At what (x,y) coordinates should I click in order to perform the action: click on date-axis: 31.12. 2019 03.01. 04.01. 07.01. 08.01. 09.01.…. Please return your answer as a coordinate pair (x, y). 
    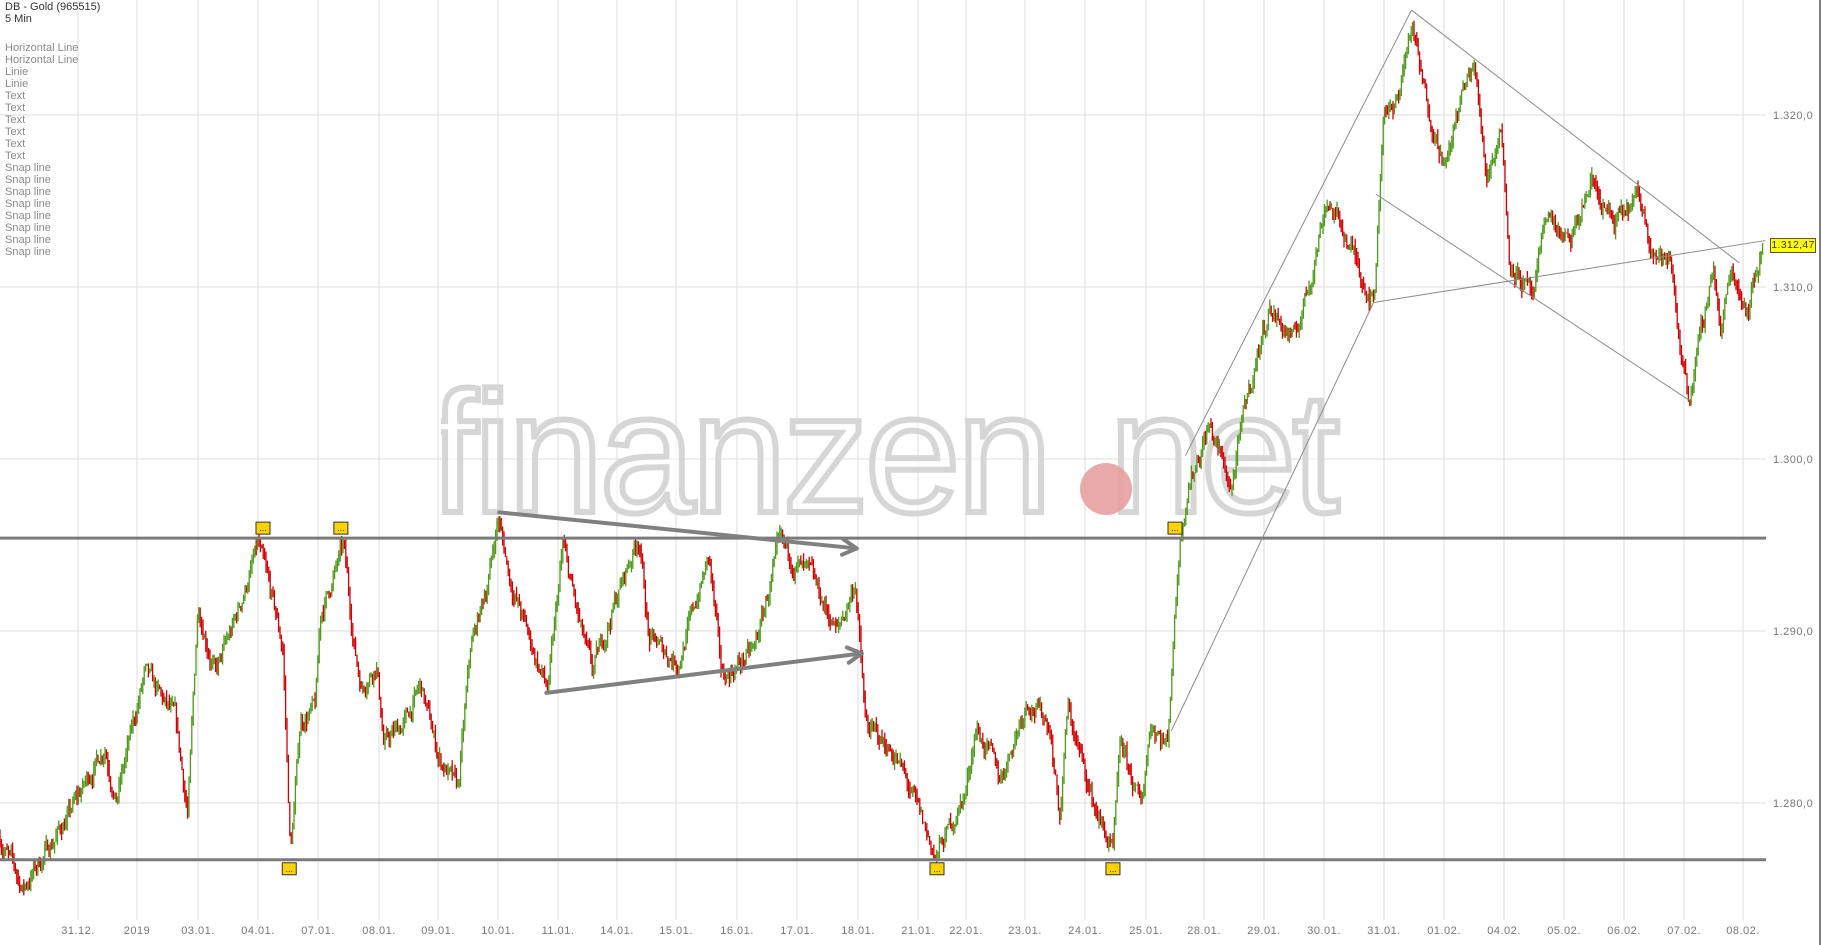
    Looking at the image, I should click on (910, 931).